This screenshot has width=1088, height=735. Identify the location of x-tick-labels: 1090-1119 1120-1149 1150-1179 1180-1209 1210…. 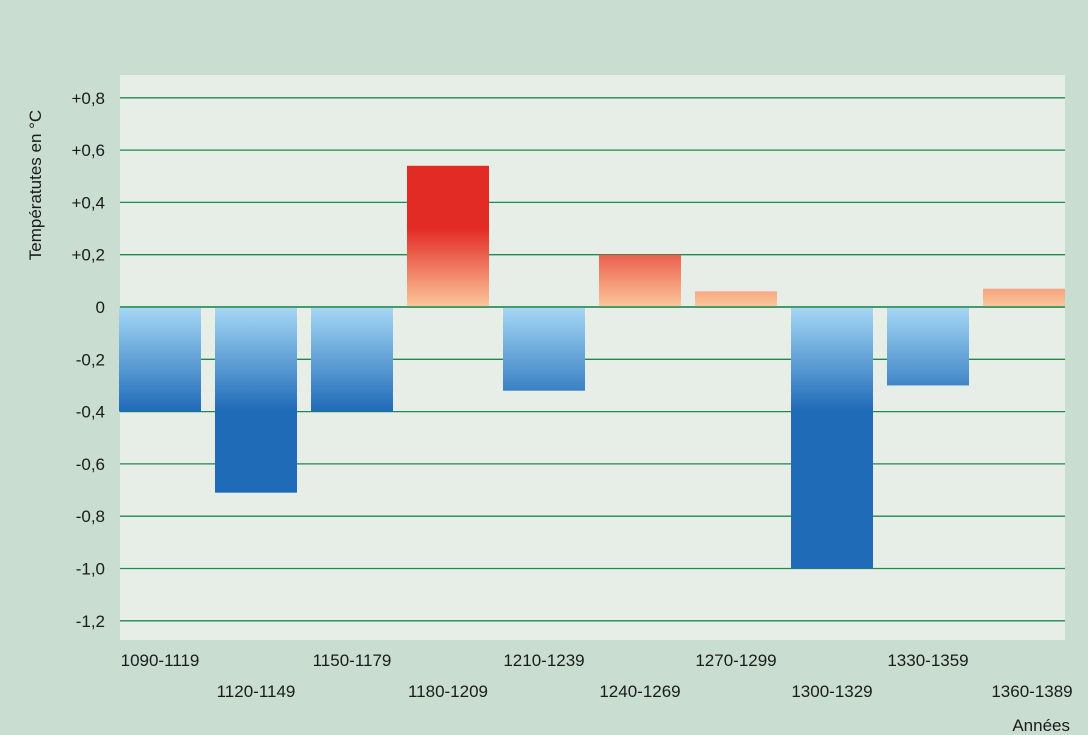
(597, 676).